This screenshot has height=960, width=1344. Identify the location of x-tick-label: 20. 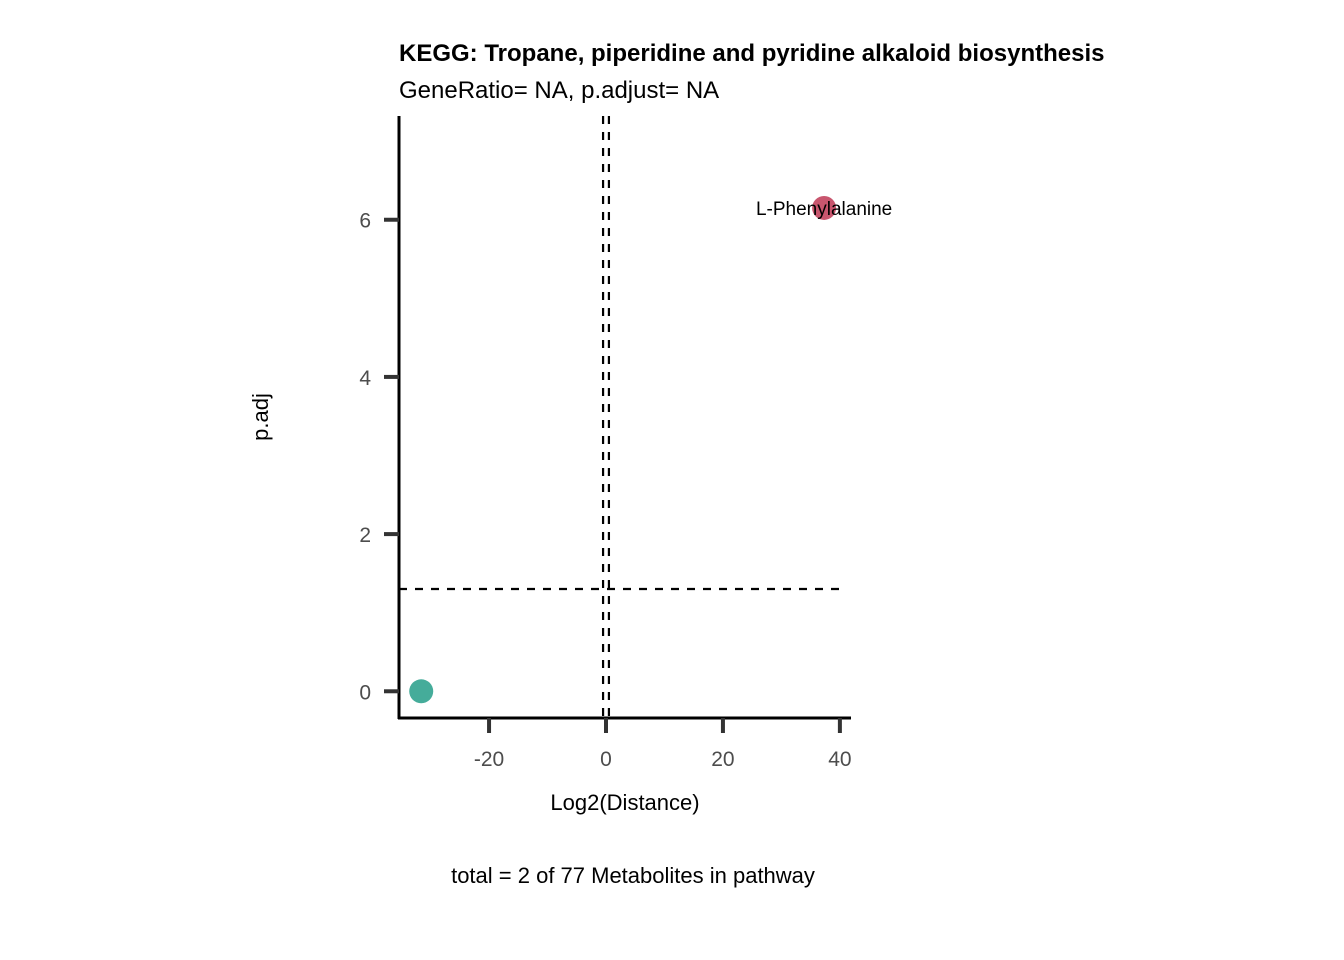
(722, 759).